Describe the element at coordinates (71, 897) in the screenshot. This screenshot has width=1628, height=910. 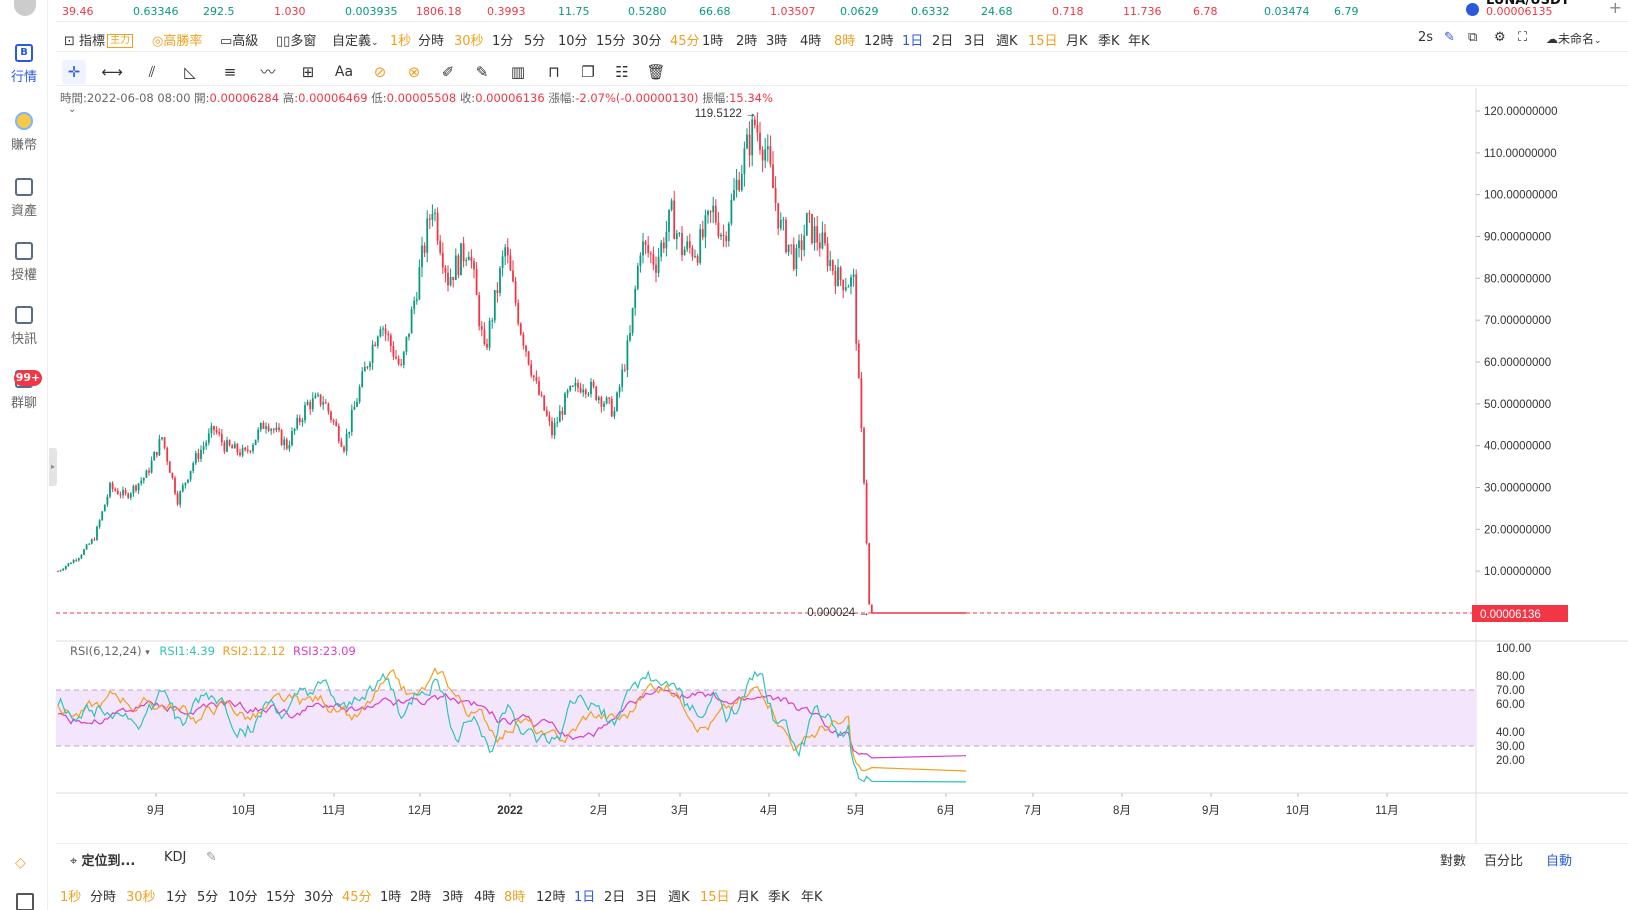
I see `interval-0: 1秒` at that location.